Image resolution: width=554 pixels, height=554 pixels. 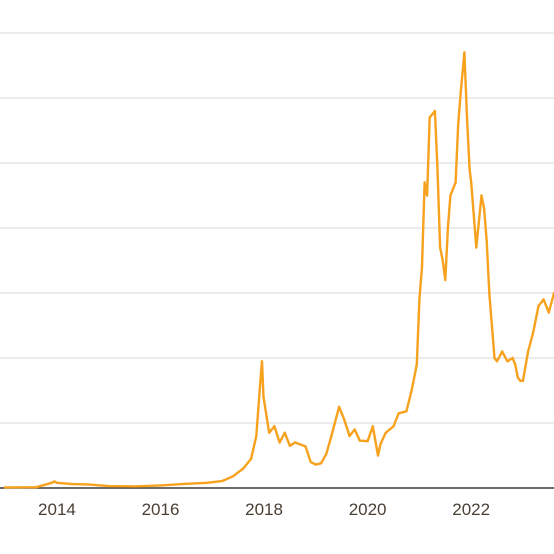 I want to click on x-tick-label: 2014, so click(x=57, y=509).